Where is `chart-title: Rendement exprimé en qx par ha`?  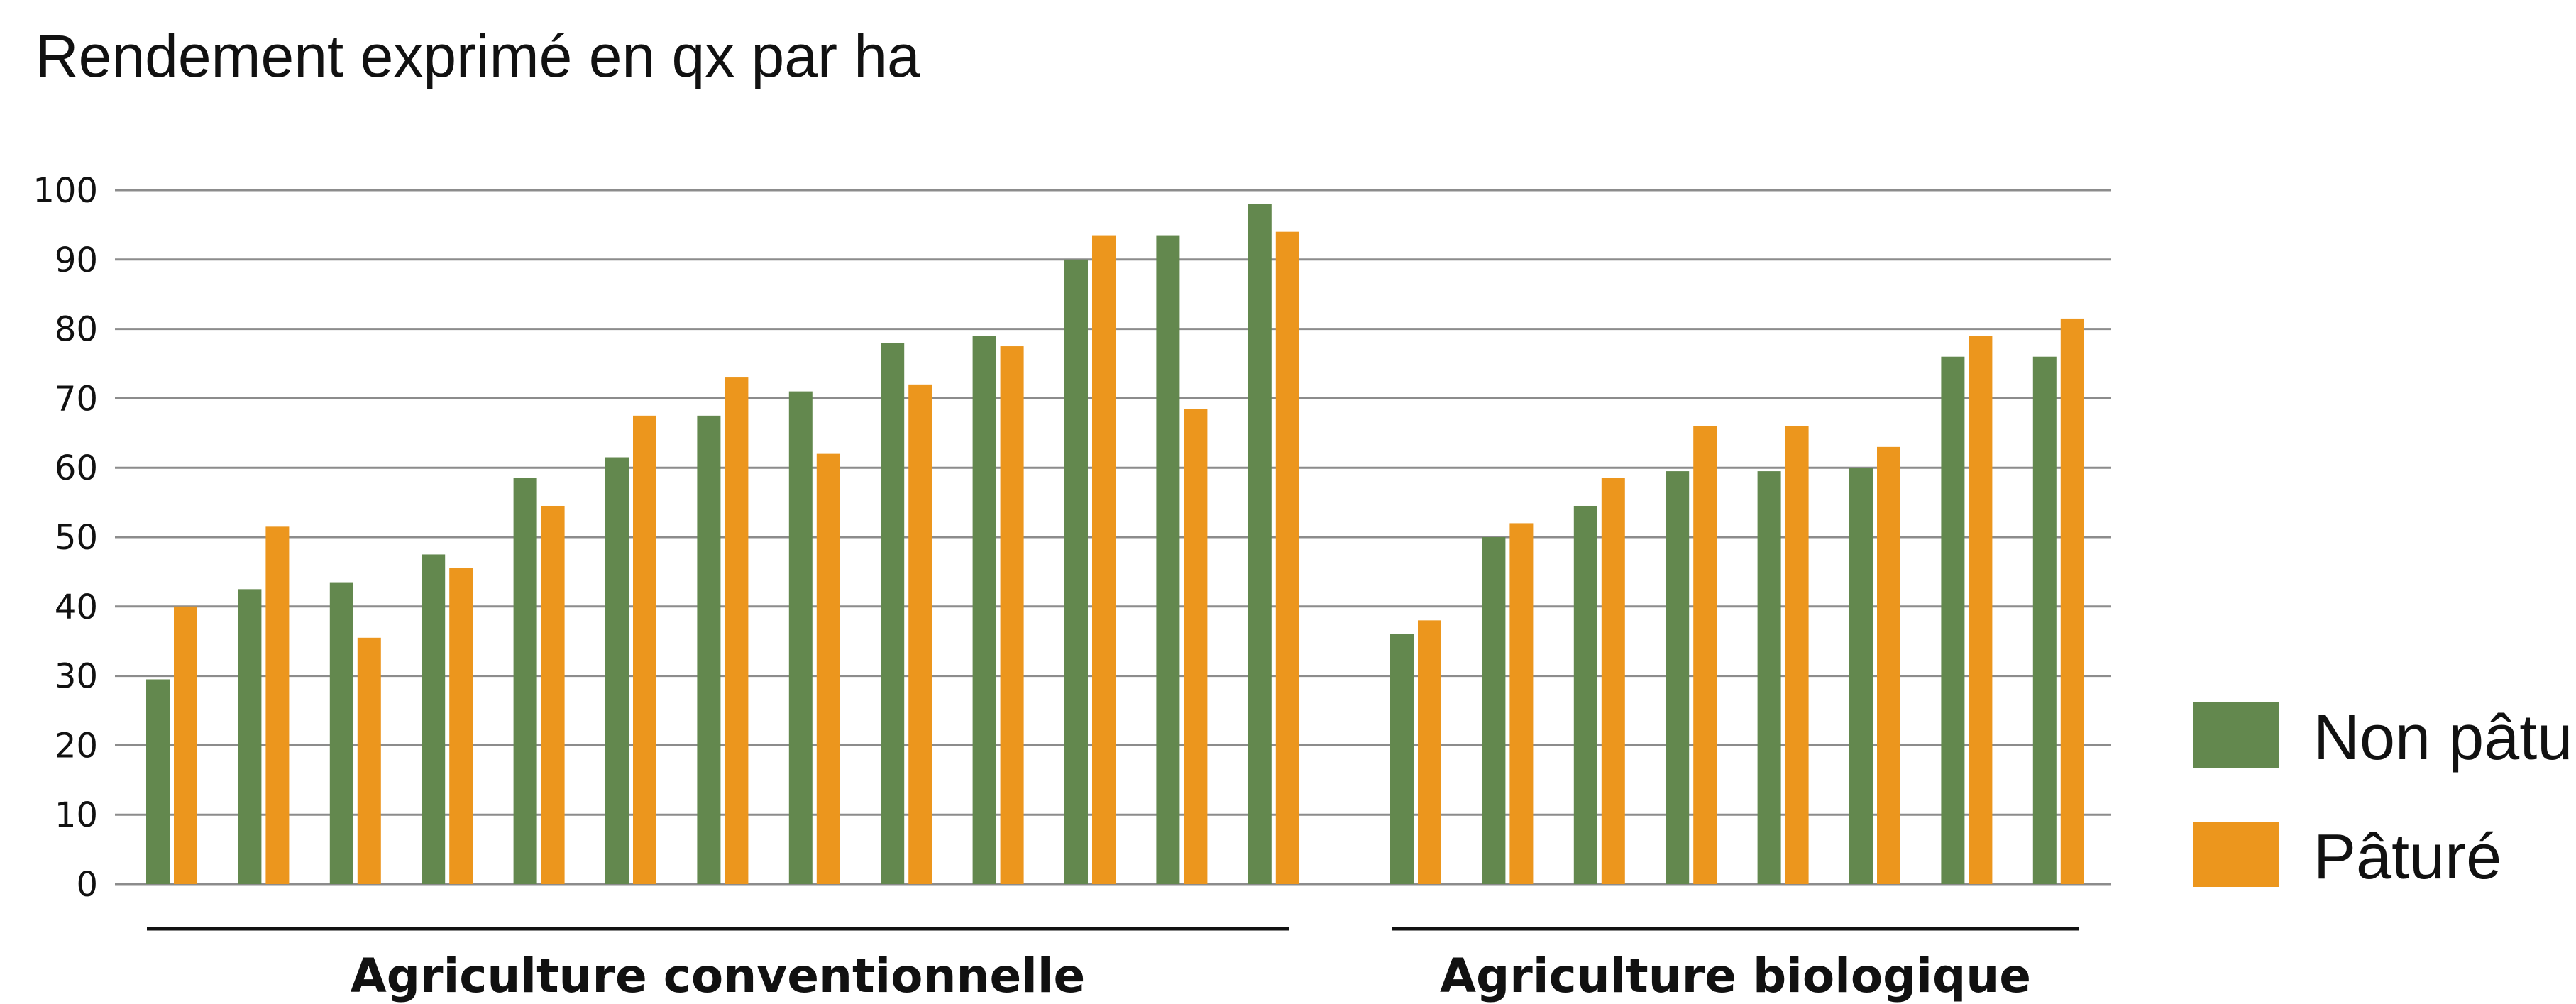
chart-title: Rendement exprimé en qx par ha is located at coordinates (477, 56).